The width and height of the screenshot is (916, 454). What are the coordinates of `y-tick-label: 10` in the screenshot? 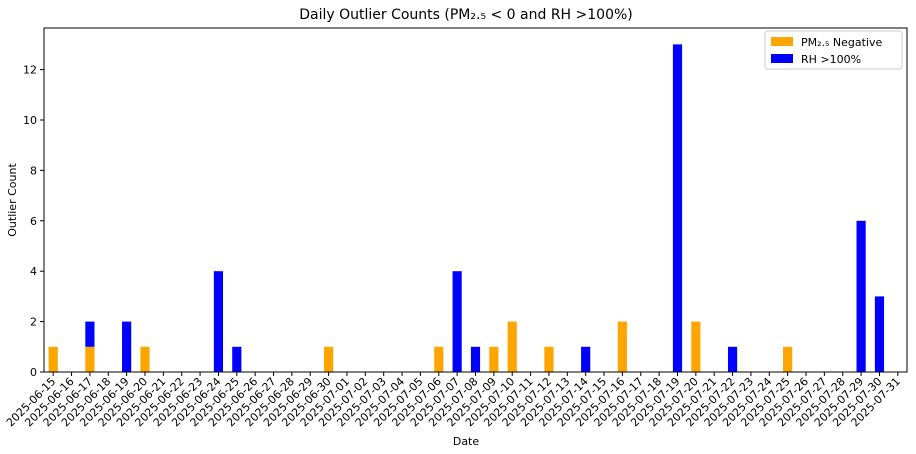 It's located at (30, 120).